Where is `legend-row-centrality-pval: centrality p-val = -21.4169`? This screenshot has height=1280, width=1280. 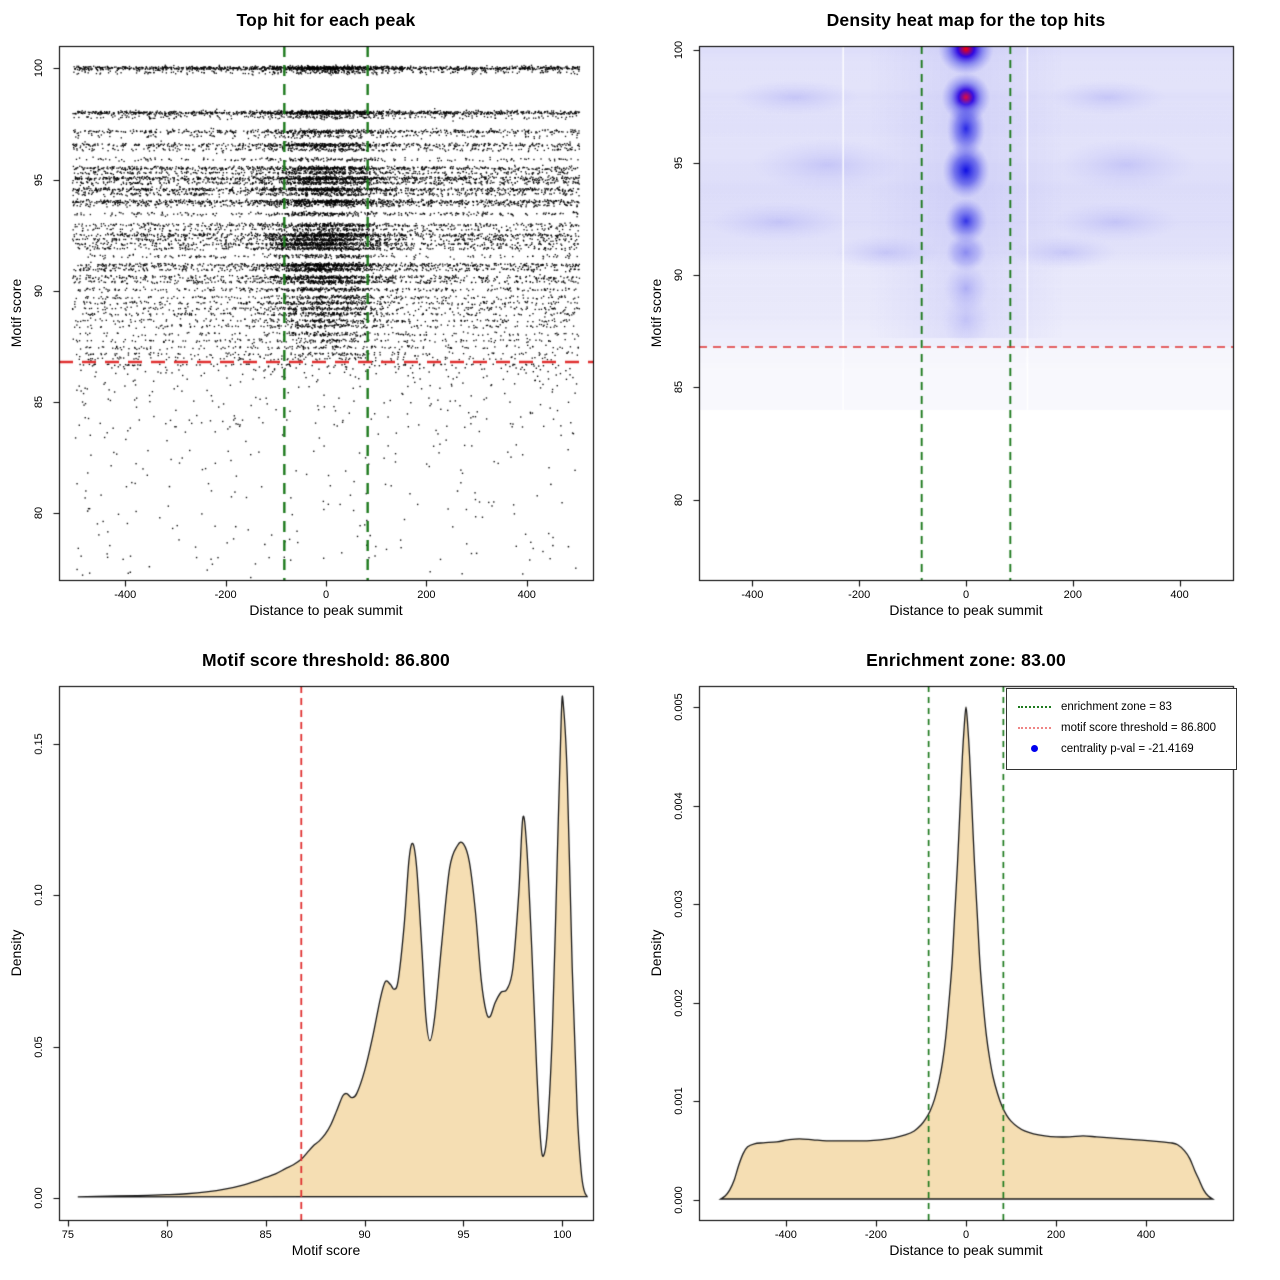 legend-row-centrality-pval: centrality p-val = -21.4169 is located at coordinates (1121, 748).